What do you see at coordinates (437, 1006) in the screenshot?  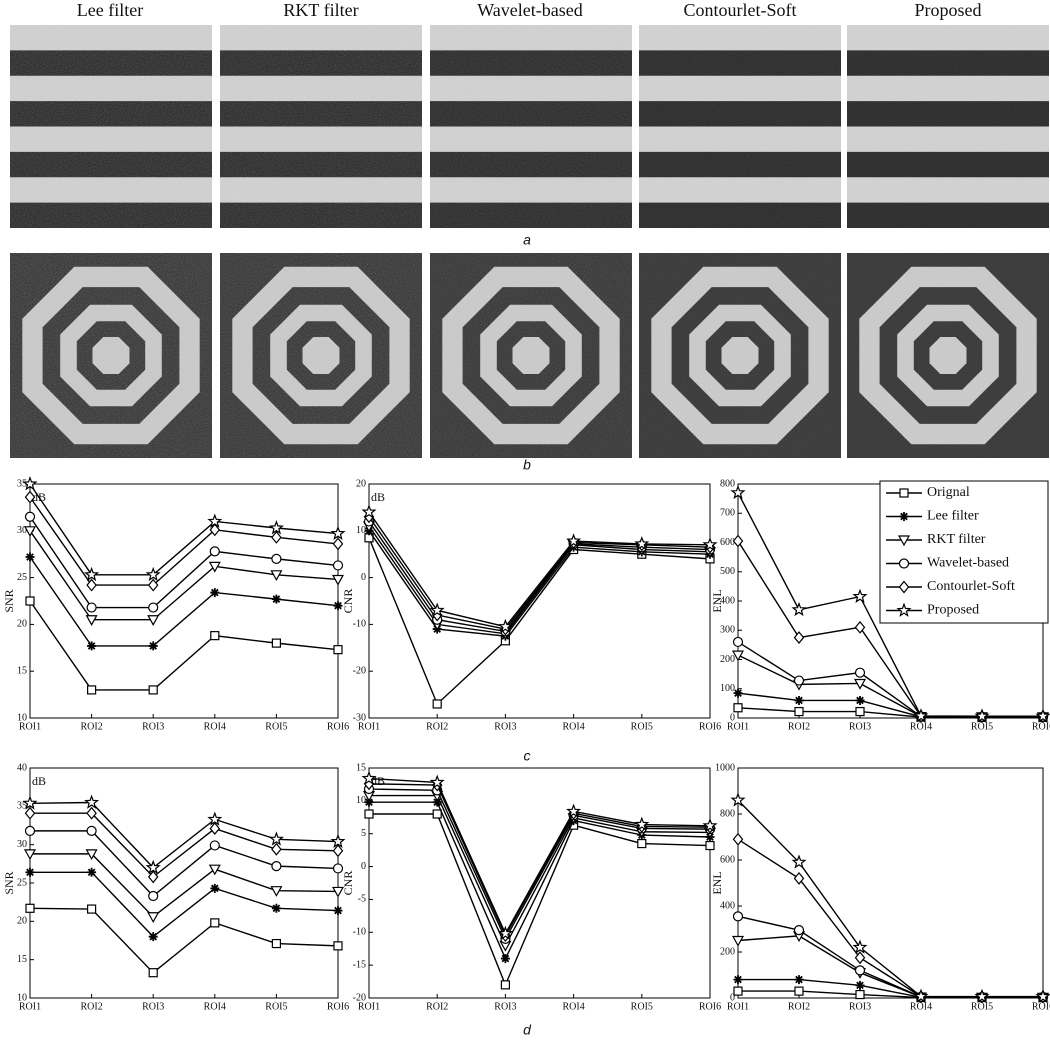 I see `x-tick-label: ROI2` at bounding box center [437, 1006].